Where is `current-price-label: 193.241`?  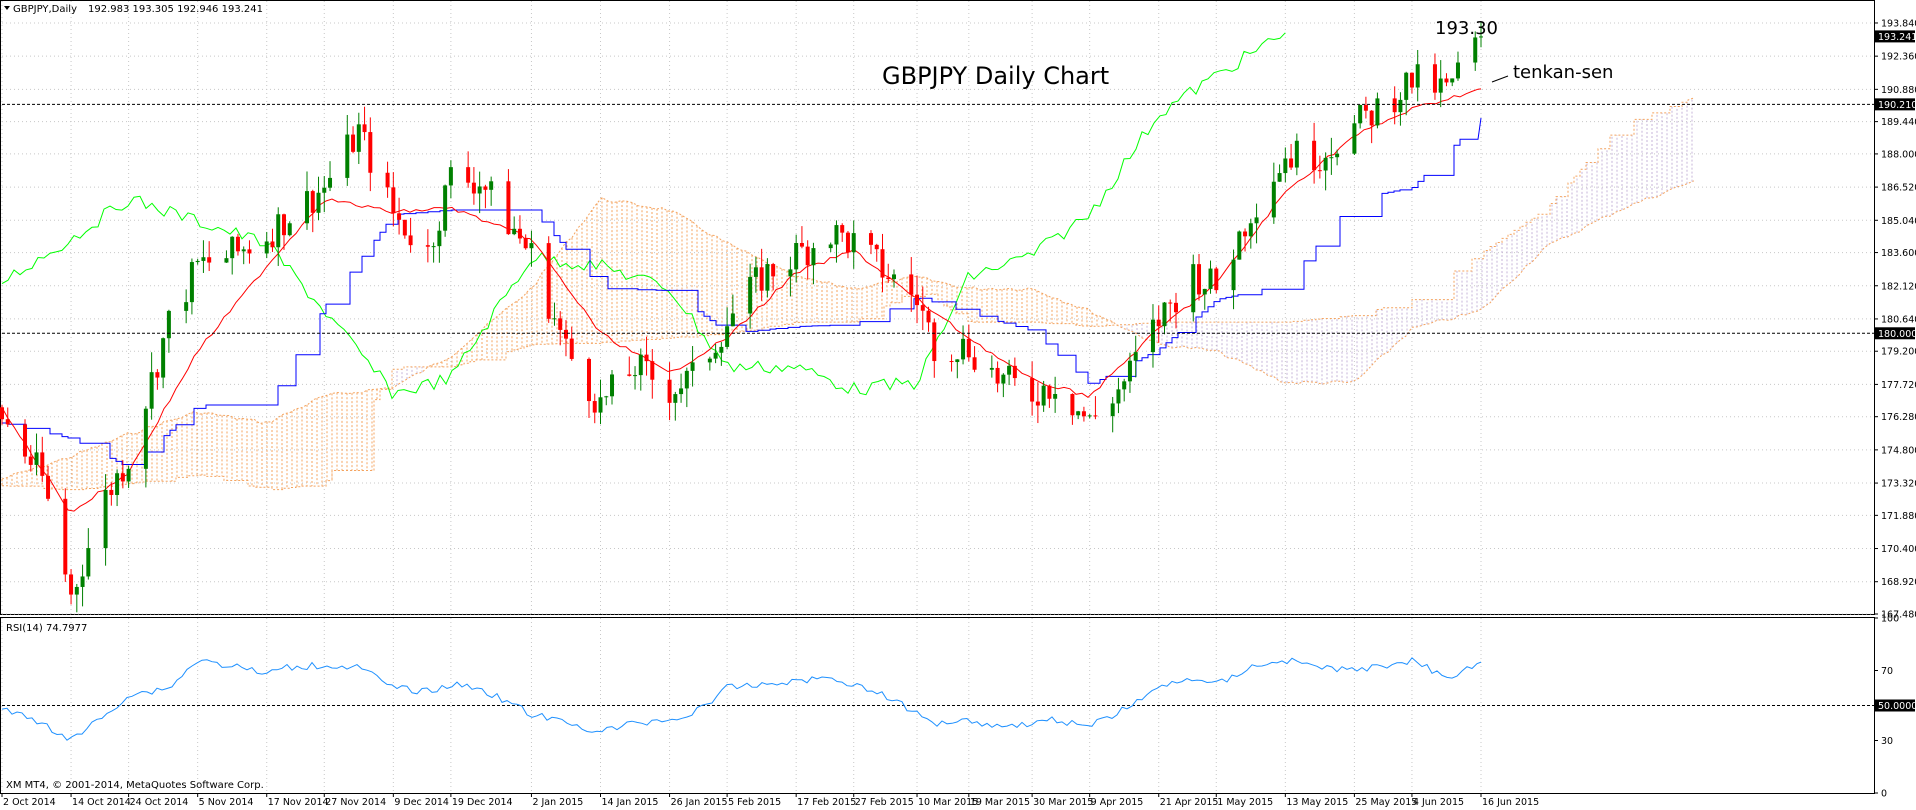
current-price-label: 193.241 is located at coordinates (1897, 37).